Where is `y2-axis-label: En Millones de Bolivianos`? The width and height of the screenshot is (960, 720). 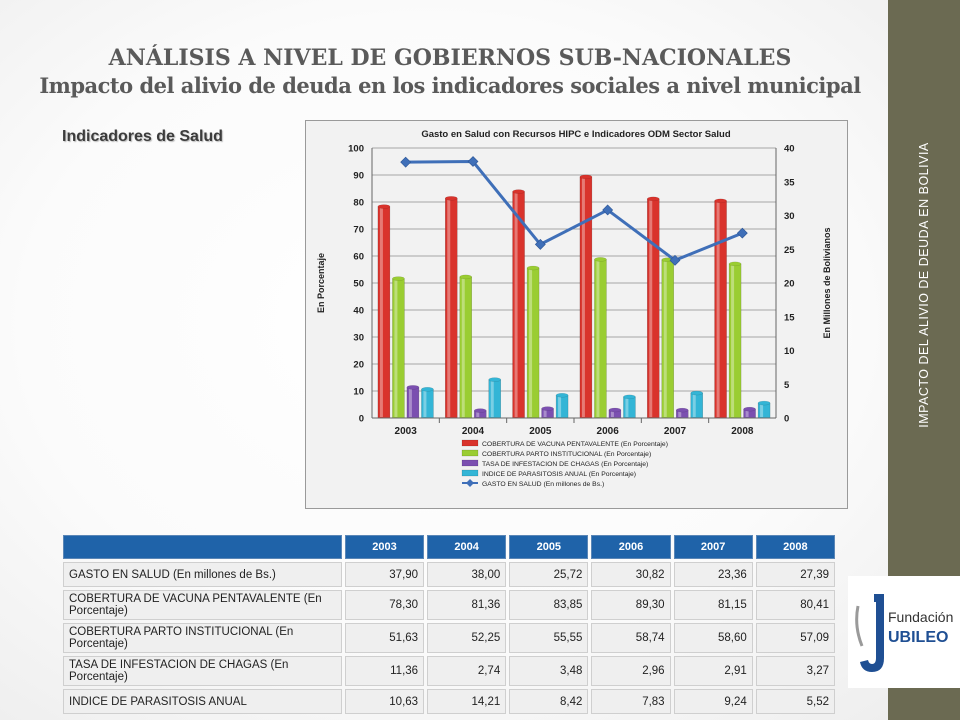 y2-axis-label: En Millones de Bolivianos is located at coordinates (827, 282).